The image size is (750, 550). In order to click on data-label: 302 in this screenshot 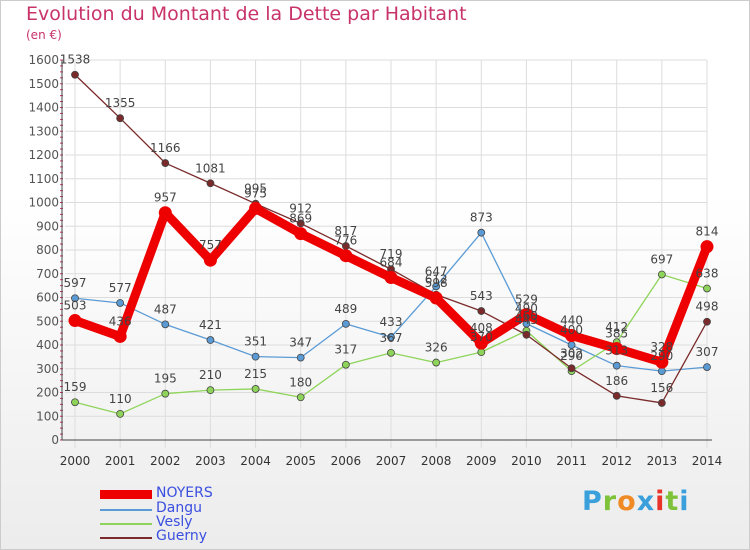, I will do `click(571, 353)`.